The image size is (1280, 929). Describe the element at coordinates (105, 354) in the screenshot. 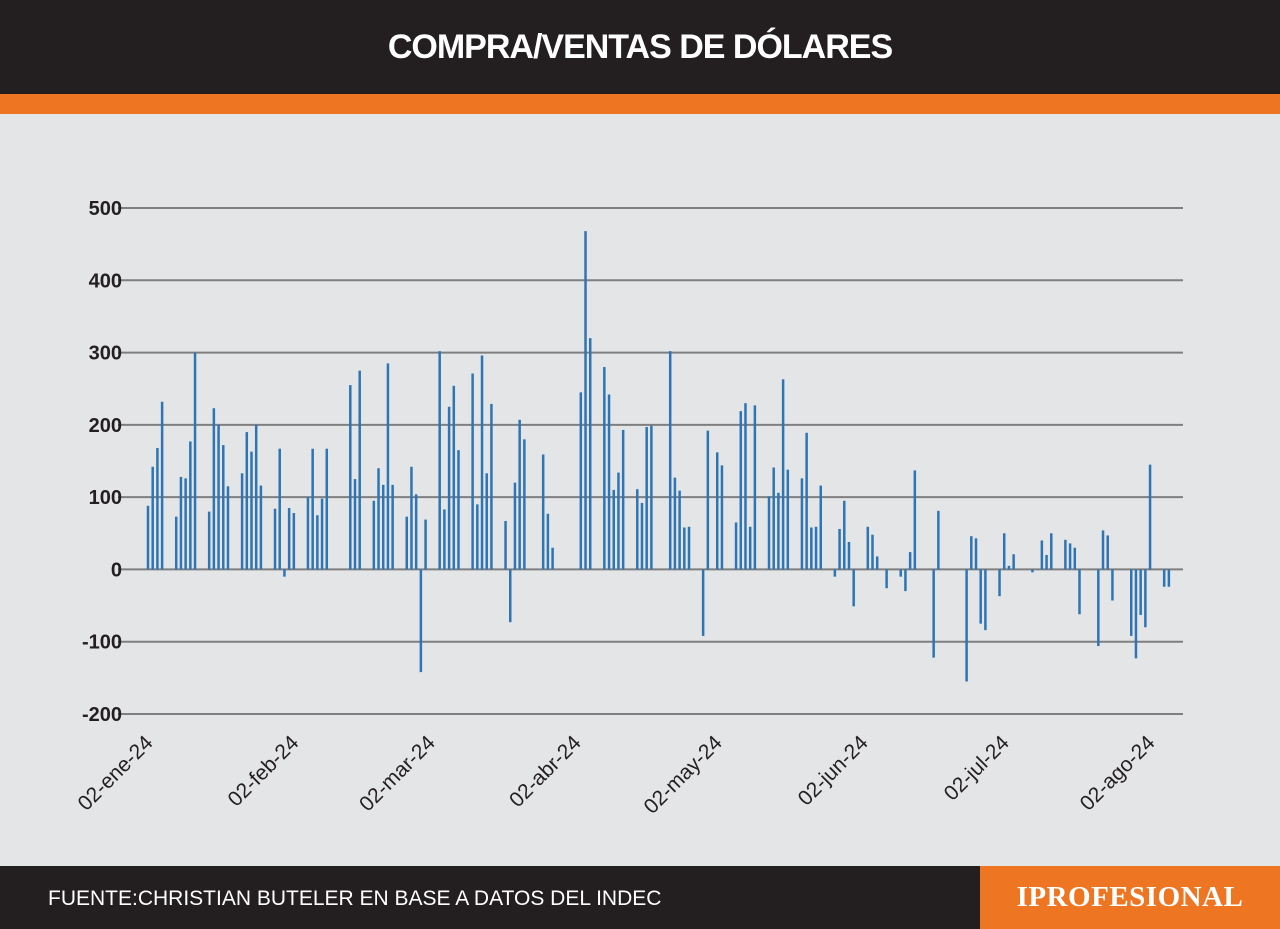

I see `y-tick-label: 300` at that location.